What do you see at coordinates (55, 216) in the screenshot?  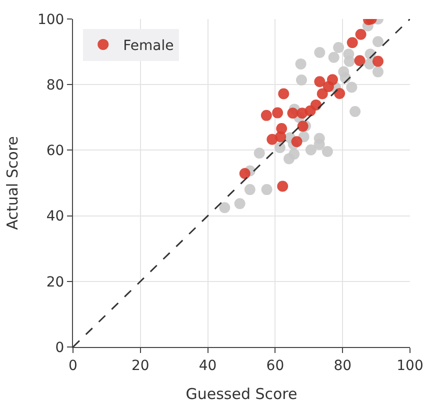 I see `y-tick-label: 40` at bounding box center [55, 216].